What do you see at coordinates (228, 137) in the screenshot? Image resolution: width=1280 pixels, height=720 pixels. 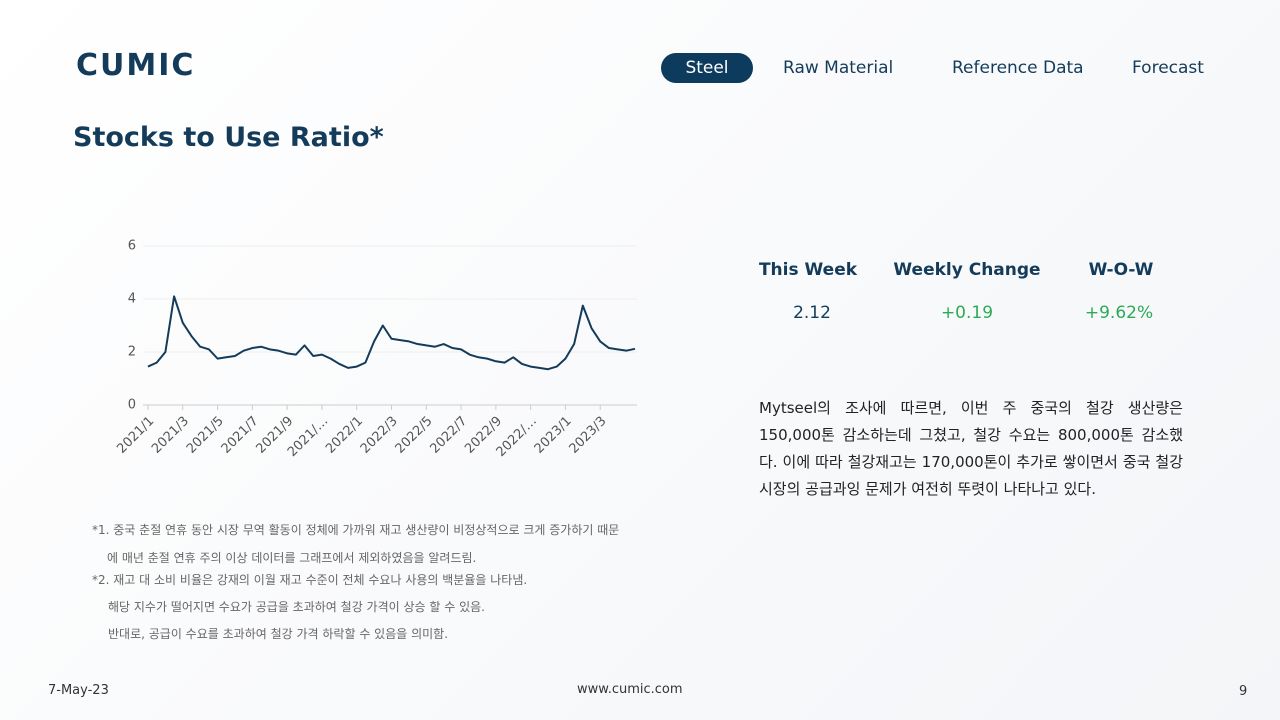 I see `page-title: Stocks to Use Ratio*` at bounding box center [228, 137].